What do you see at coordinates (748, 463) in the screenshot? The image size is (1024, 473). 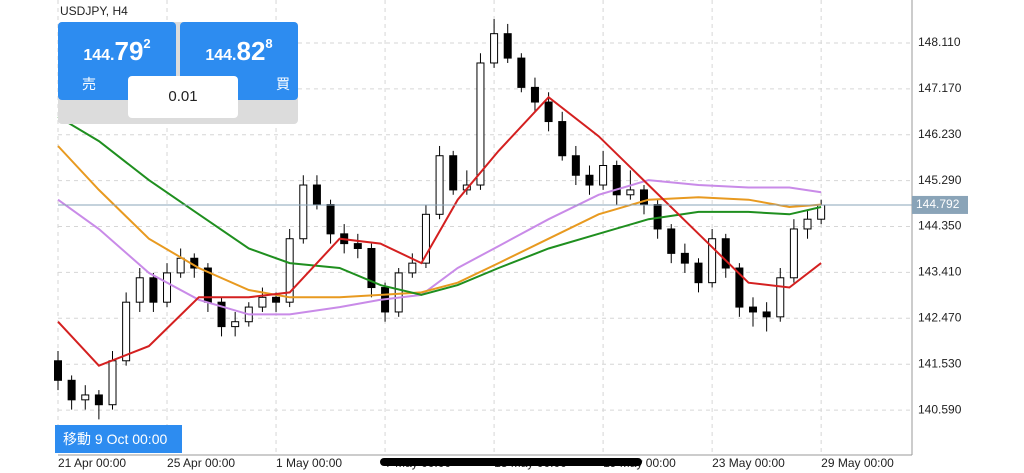 I see `x-tick-label: 23 May 00:00` at bounding box center [748, 463].